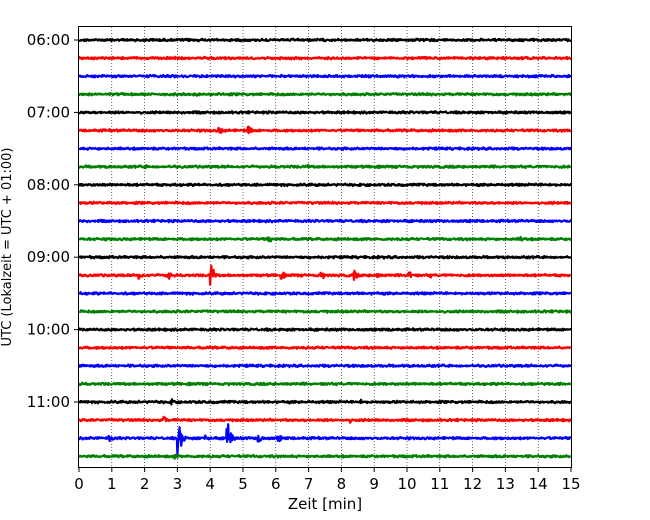 This screenshot has width=650, height=520. I want to click on x-tick-label: 12, so click(472, 484).